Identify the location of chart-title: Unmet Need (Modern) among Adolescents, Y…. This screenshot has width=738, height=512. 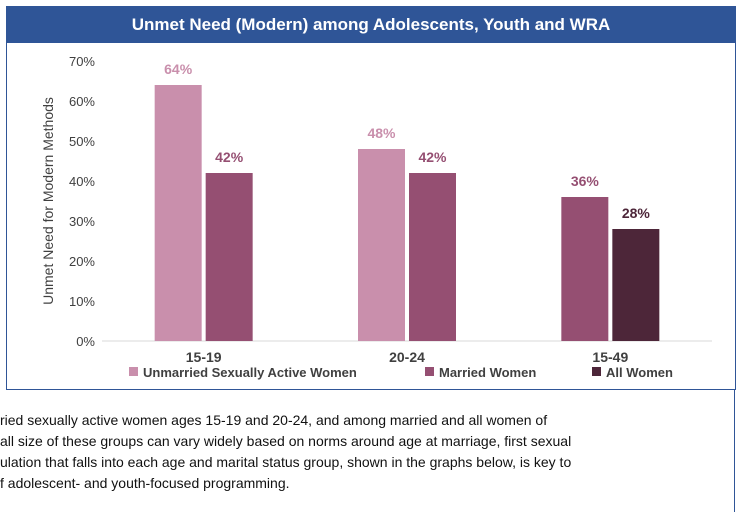
(371, 25).